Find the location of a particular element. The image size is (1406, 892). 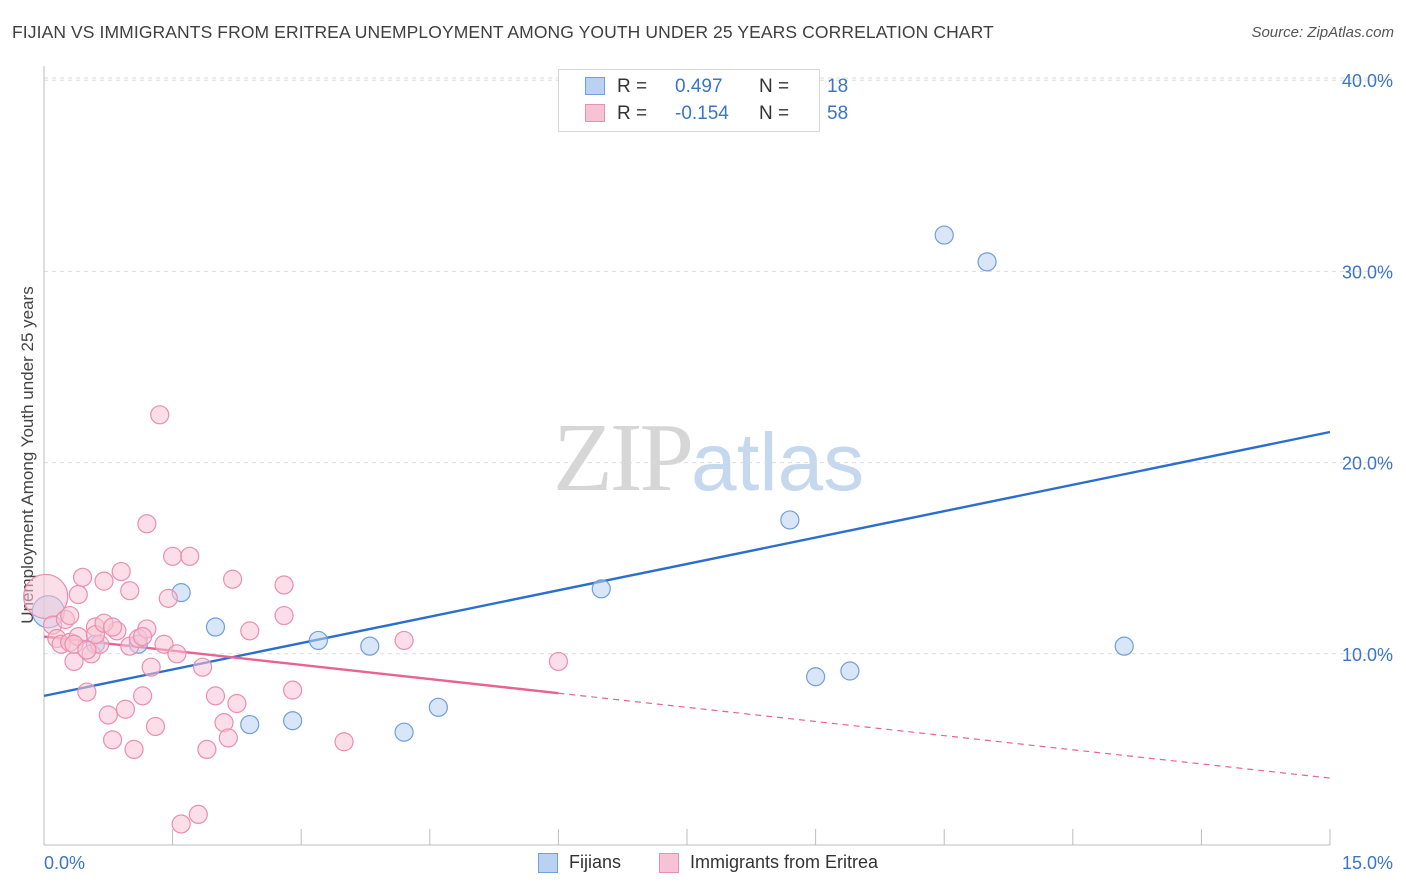

y-tick-label: 30.0% is located at coordinates (1367, 272).